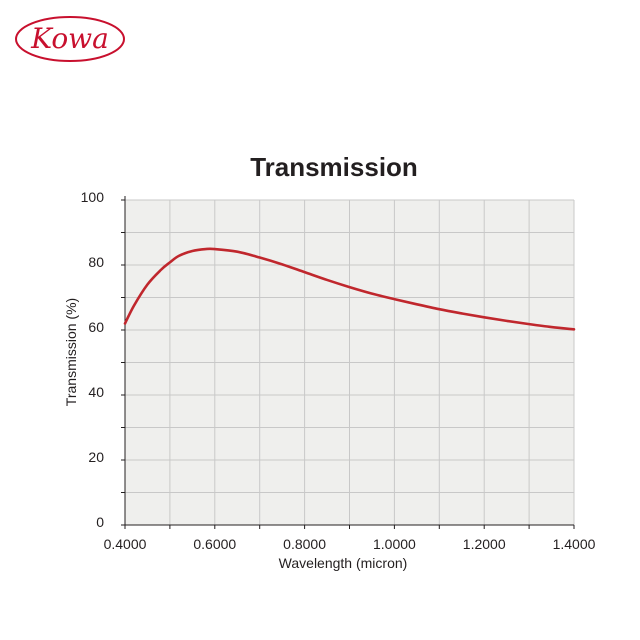 The width and height of the screenshot is (640, 640). Describe the element at coordinates (96, 262) in the screenshot. I see `y-tick-label: 80` at that location.